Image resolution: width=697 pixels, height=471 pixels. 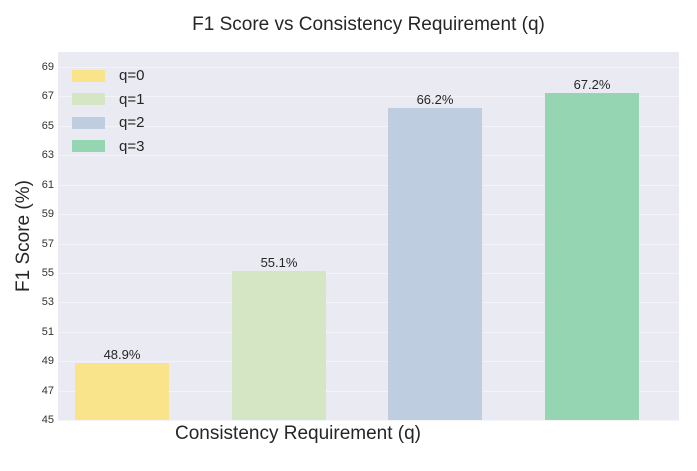 What do you see at coordinates (47, 184) in the screenshot?
I see `y-tick-label: 61` at bounding box center [47, 184].